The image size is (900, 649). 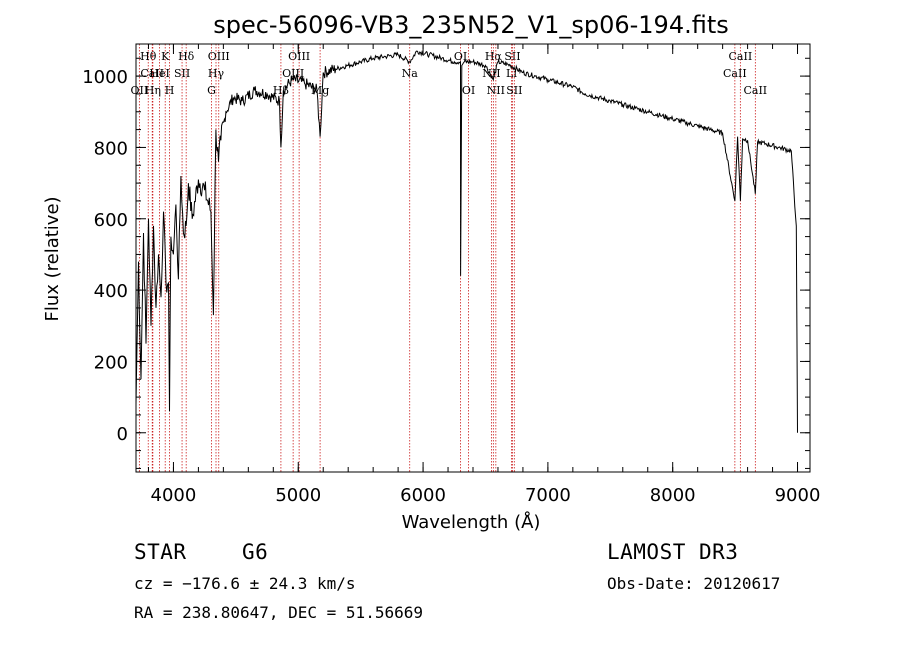 I want to click on marker-label: Hθ, so click(x=148, y=56).